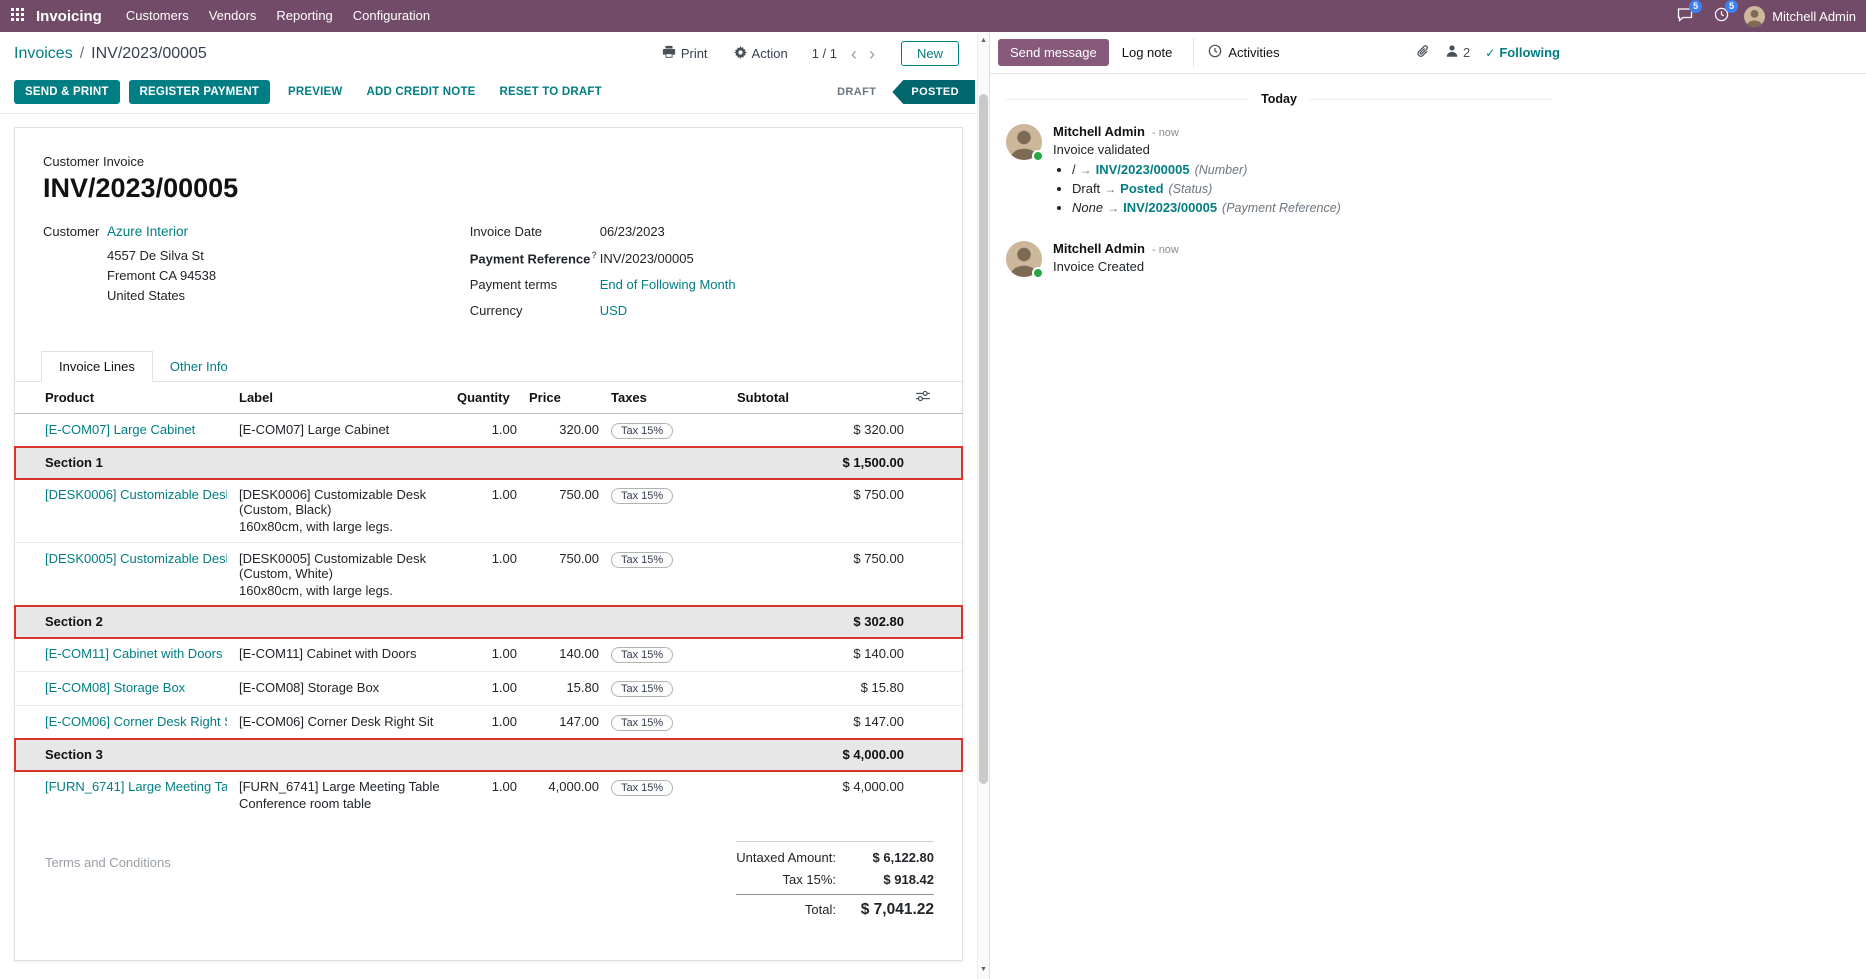 The width and height of the screenshot is (1866, 979). What do you see at coordinates (1206, 207) in the screenshot?
I see `tracking-change: None→INV/2023/00005(Payment Reference)` at bounding box center [1206, 207].